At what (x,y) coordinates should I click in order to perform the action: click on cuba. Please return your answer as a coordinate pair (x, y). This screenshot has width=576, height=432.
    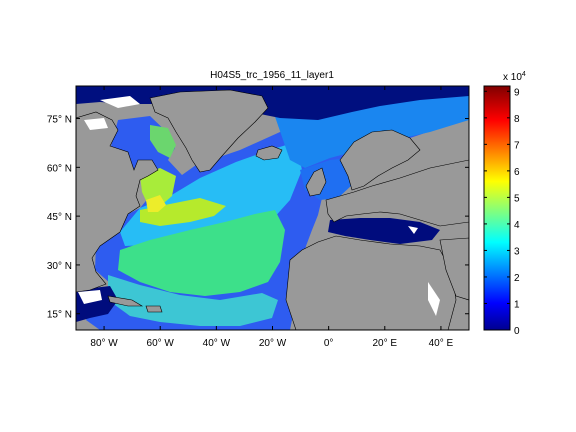
    Looking at the image, I should click on (125, 301).